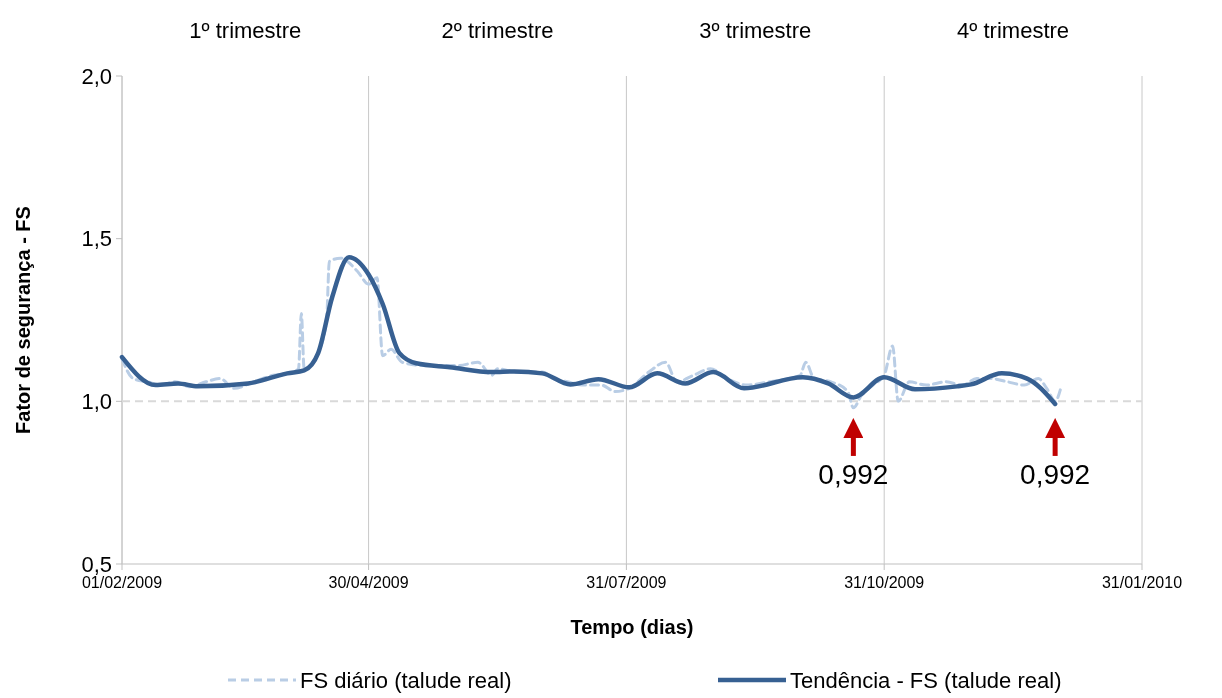  Describe the element at coordinates (1013, 30) in the screenshot. I see `text: 4º trimestre` at that location.